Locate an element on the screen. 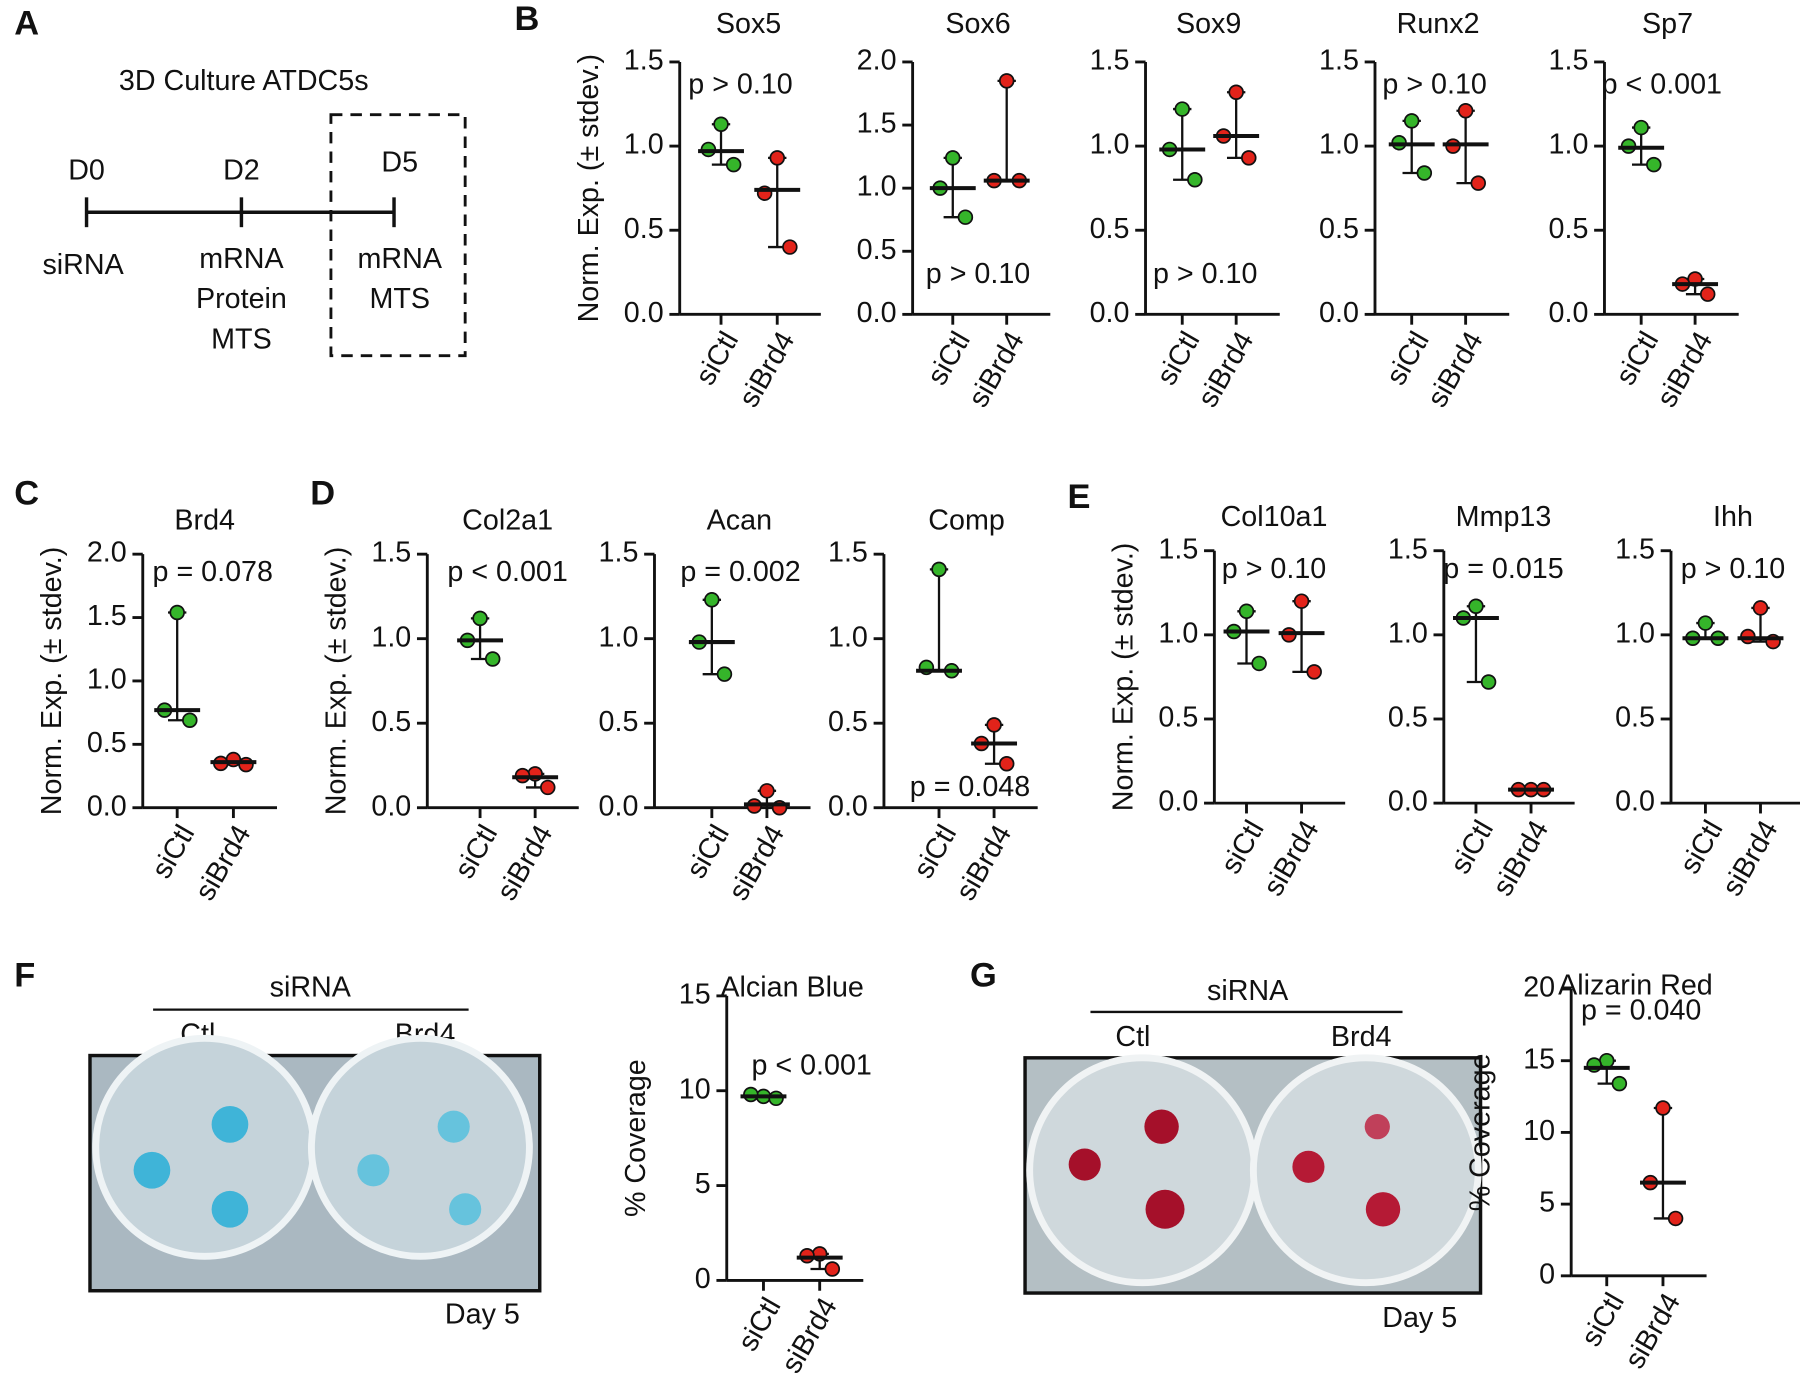 Image resolution: width=1800 pixels, height=1394 pixels. p-value: p = 0.078 is located at coordinates (213, 572).